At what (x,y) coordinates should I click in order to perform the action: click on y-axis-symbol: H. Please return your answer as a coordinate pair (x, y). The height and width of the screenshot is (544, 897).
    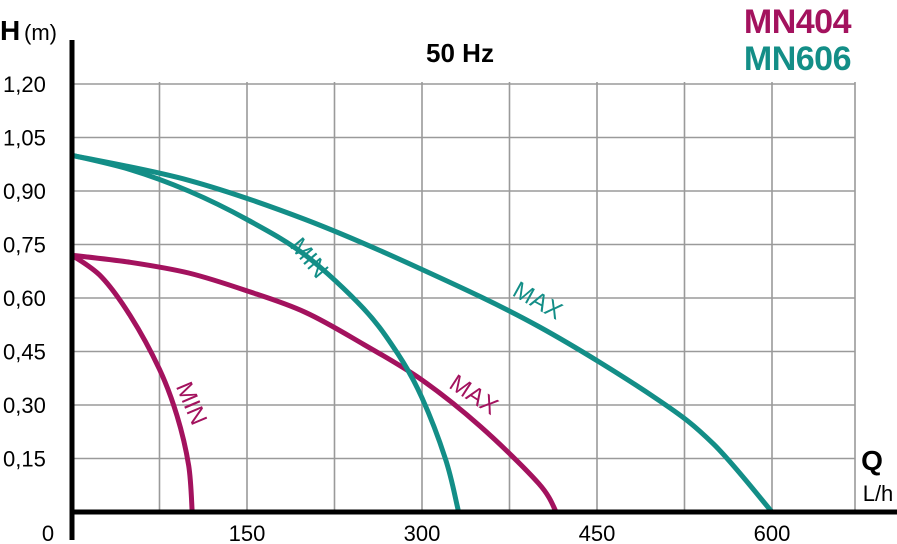
    Looking at the image, I should click on (10, 30).